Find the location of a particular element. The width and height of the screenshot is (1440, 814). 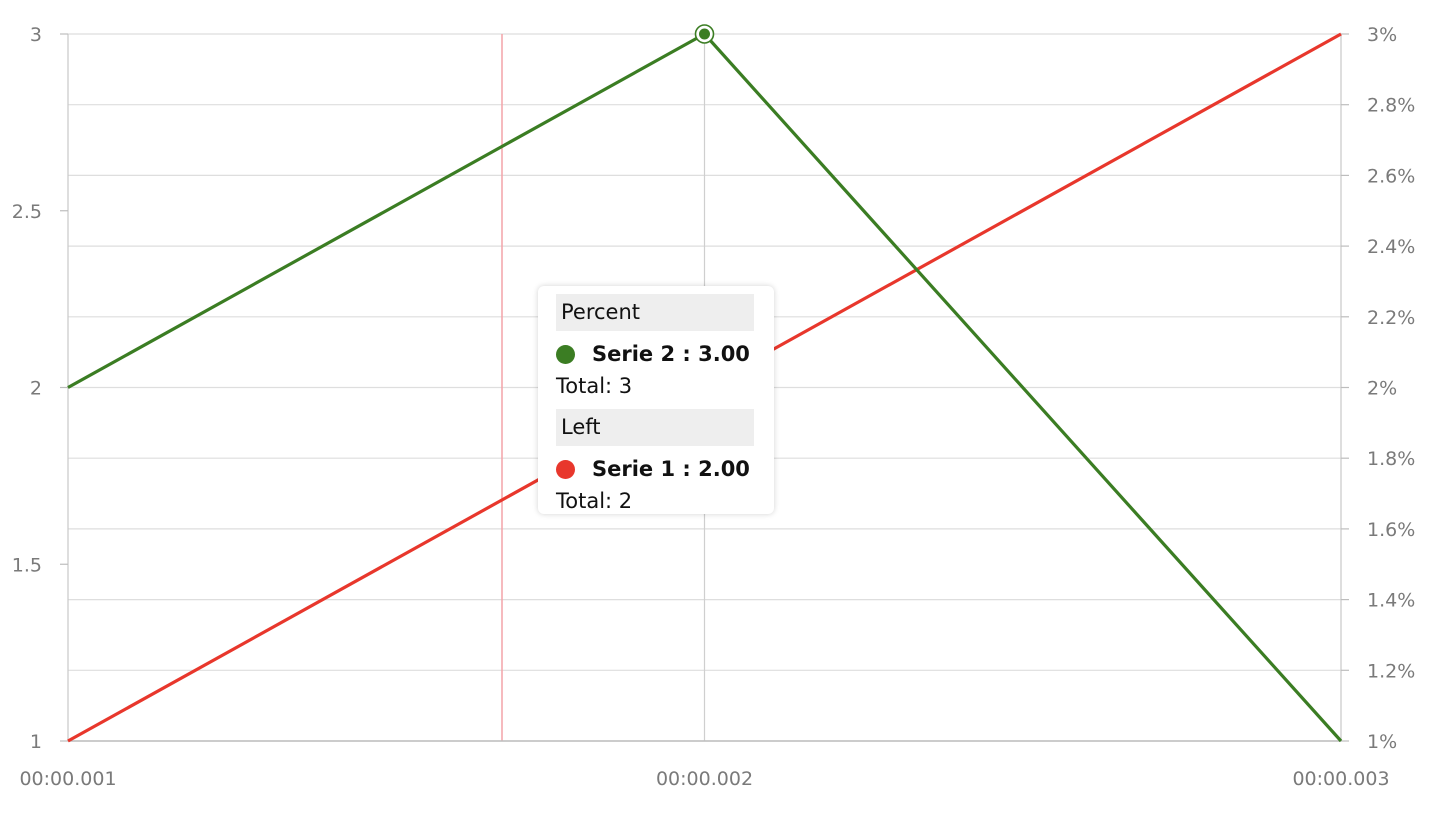

right-axis-tick-label: 1.8% is located at coordinates (1391, 459).